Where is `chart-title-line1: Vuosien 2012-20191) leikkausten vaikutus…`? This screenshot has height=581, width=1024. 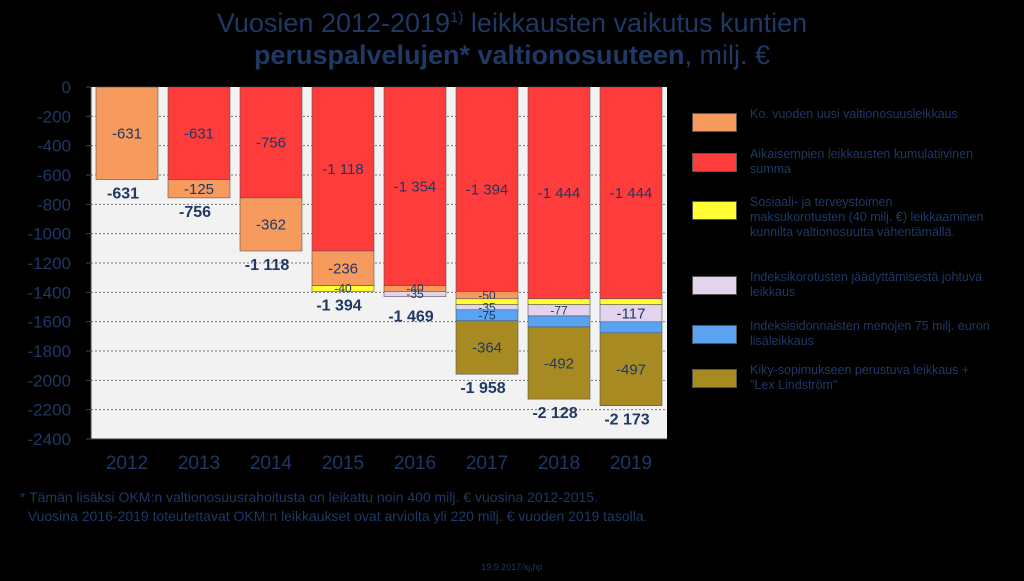
chart-title-line1: Vuosien 2012-20191) leikkausten vaikutus… is located at coordinates (512, 23).